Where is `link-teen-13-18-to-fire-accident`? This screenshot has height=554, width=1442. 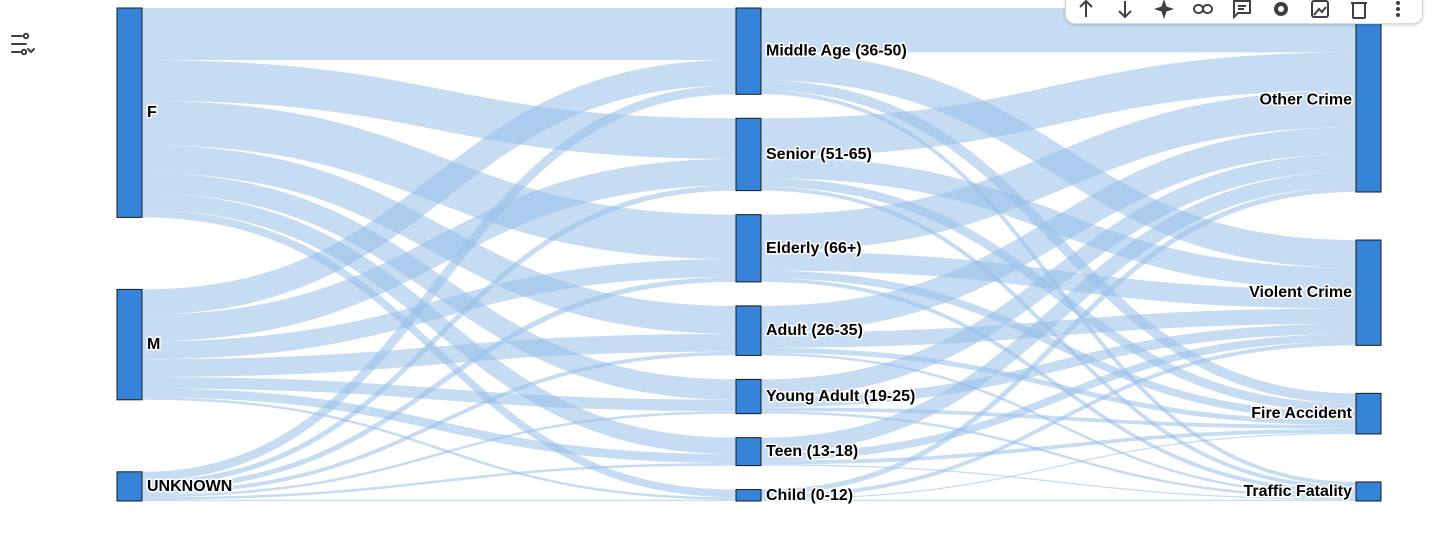 link-teen-13-18-to-fire-accident is located at coordinates (1058, 446).